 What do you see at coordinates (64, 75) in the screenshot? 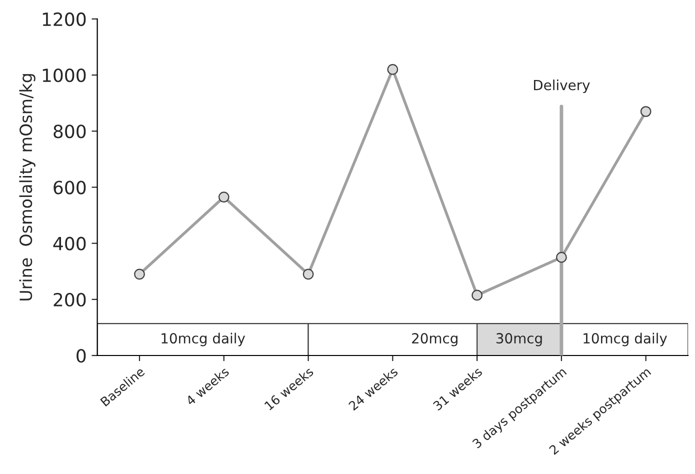
I see `y-tick-label: 1000` at bounding box center [64, 75].